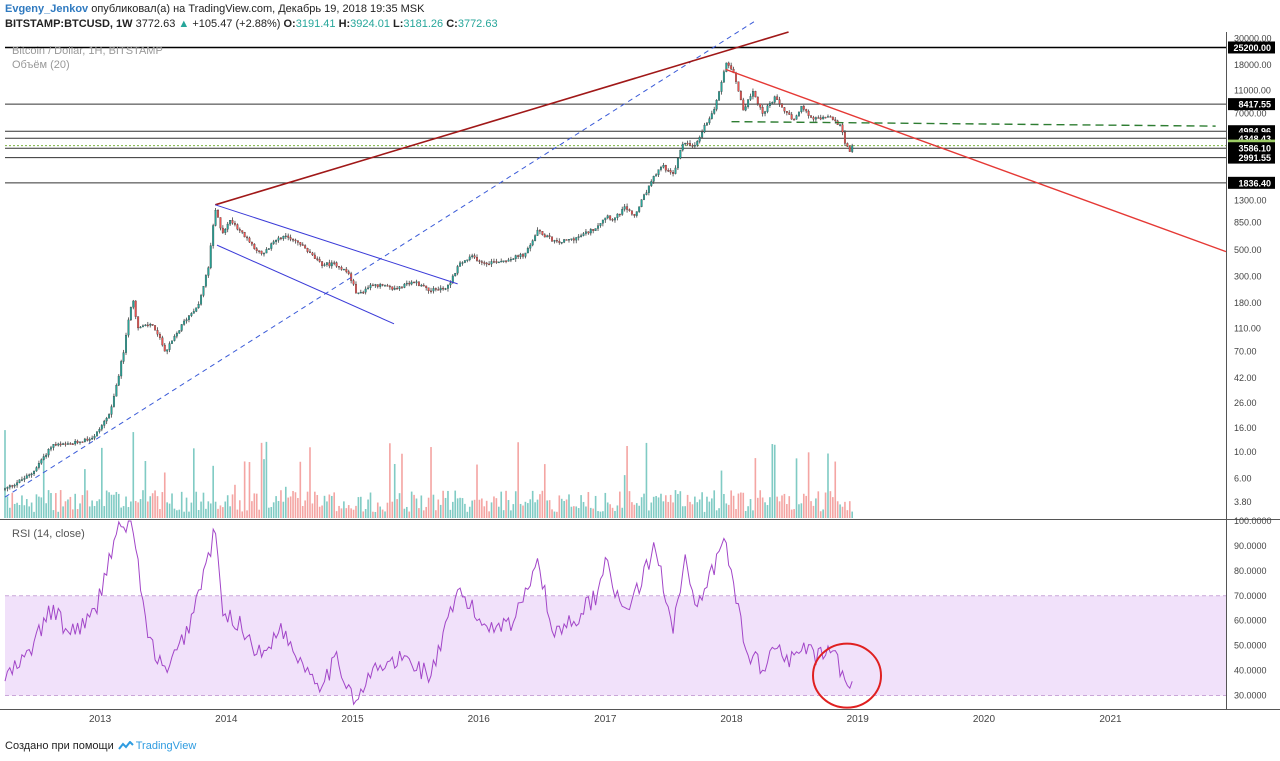  What do you see at coordinates (48, 534) in the screenshot?
I see `rsi-legend: RSI (14, close)` at bounding box center [48, 534].